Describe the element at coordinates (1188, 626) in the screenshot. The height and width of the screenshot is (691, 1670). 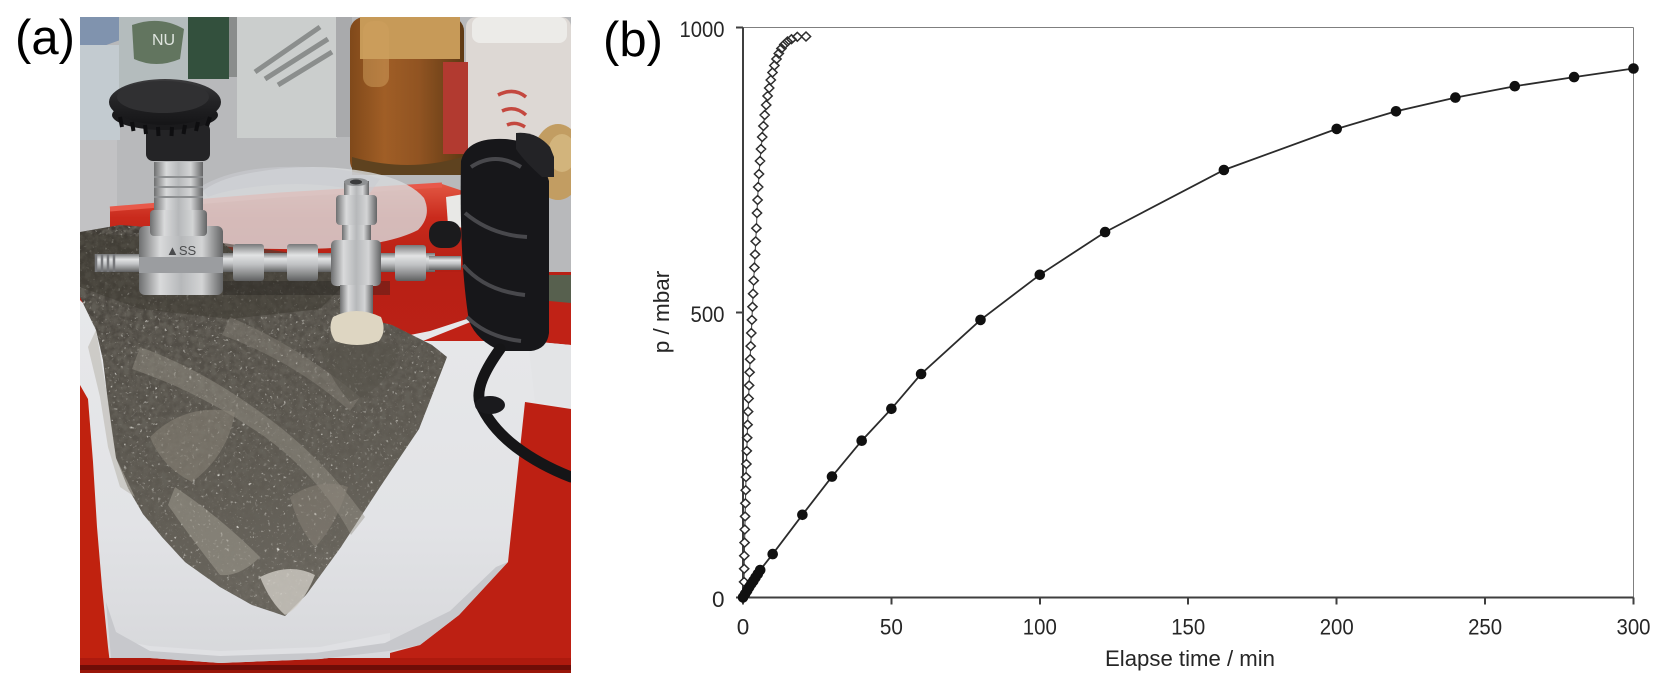
I see `svg-text: 150` at that location.